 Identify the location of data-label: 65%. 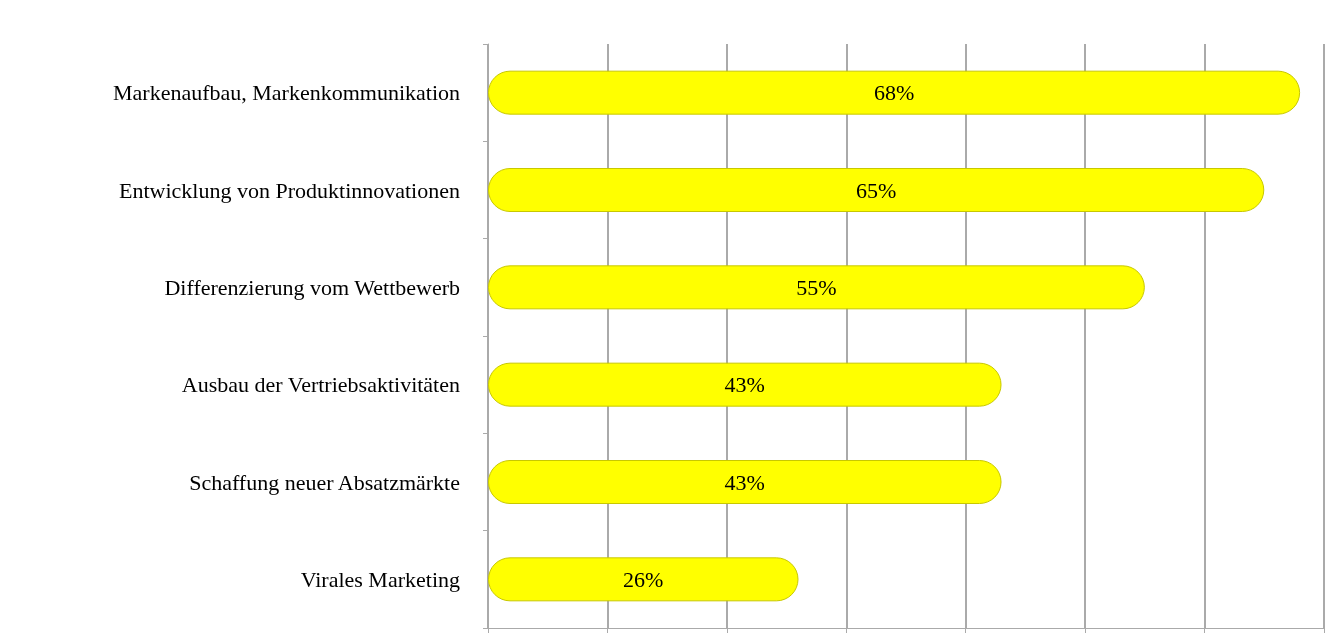
(876, 190).